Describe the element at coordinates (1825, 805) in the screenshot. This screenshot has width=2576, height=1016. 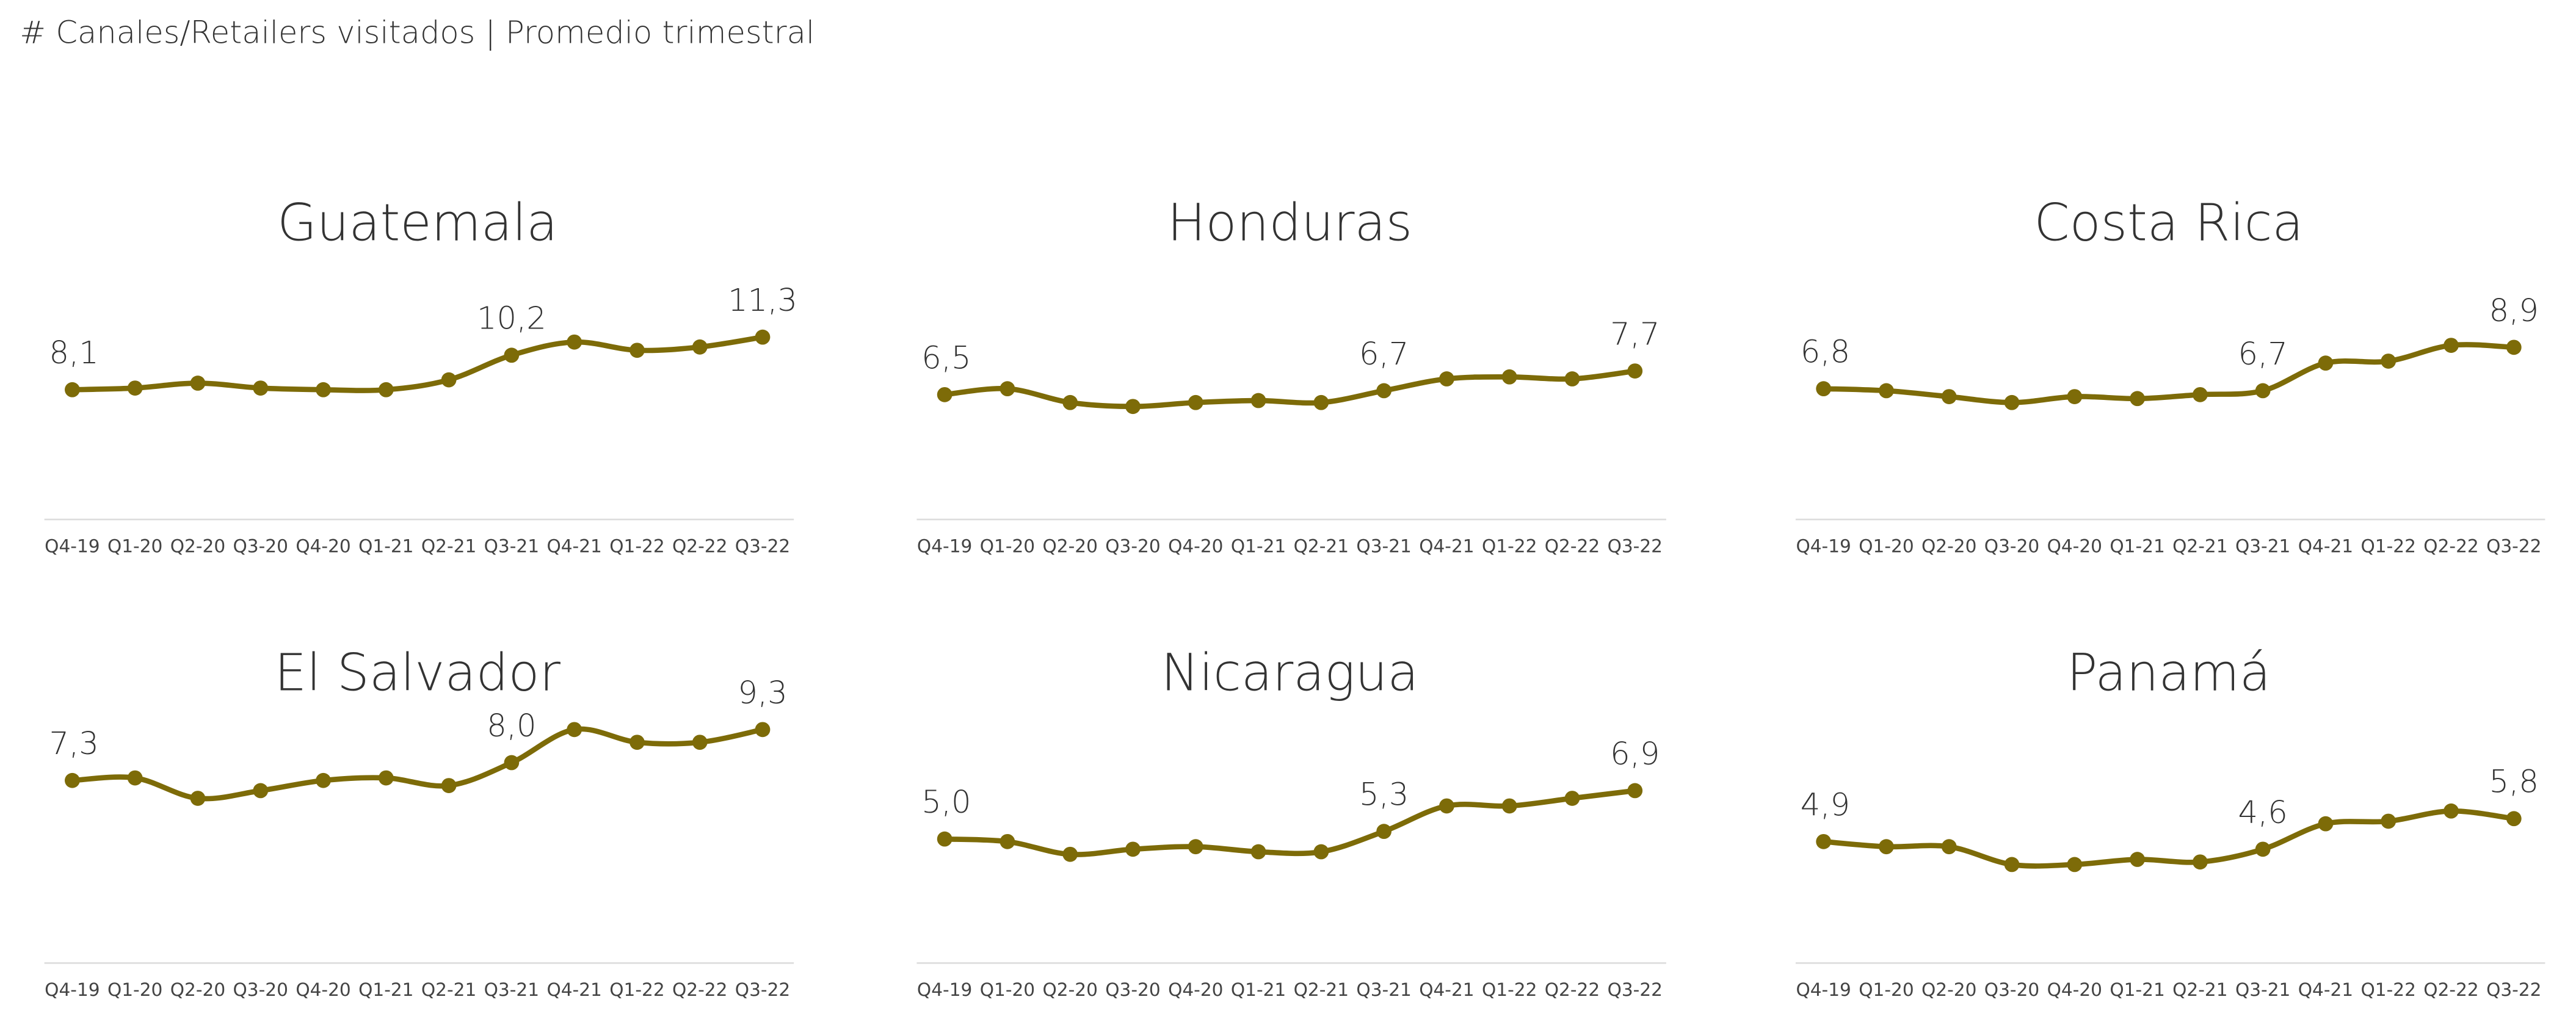
I see `value-label: 4,9` at that location.